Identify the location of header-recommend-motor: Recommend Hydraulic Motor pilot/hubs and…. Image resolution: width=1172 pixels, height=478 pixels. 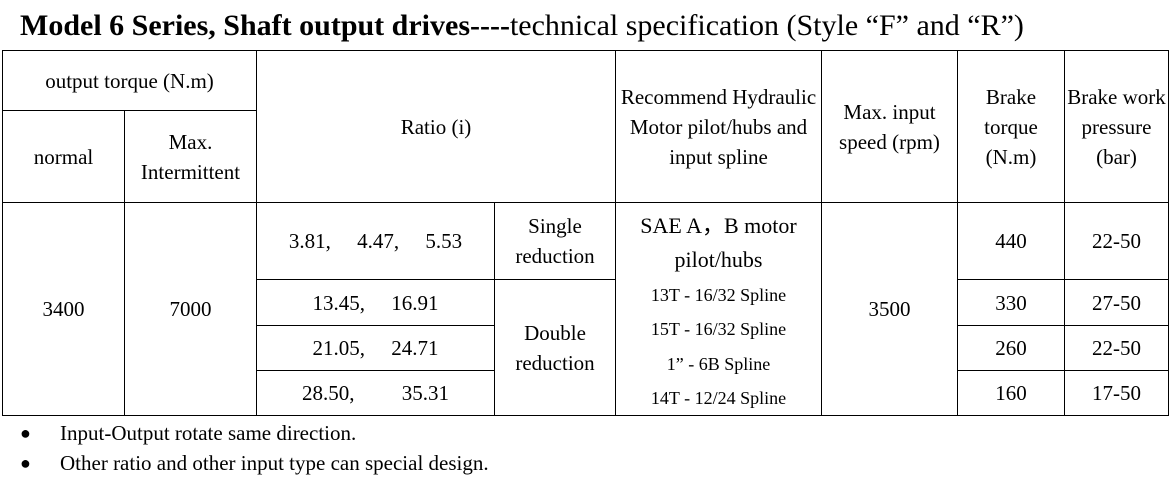
(718, 126).